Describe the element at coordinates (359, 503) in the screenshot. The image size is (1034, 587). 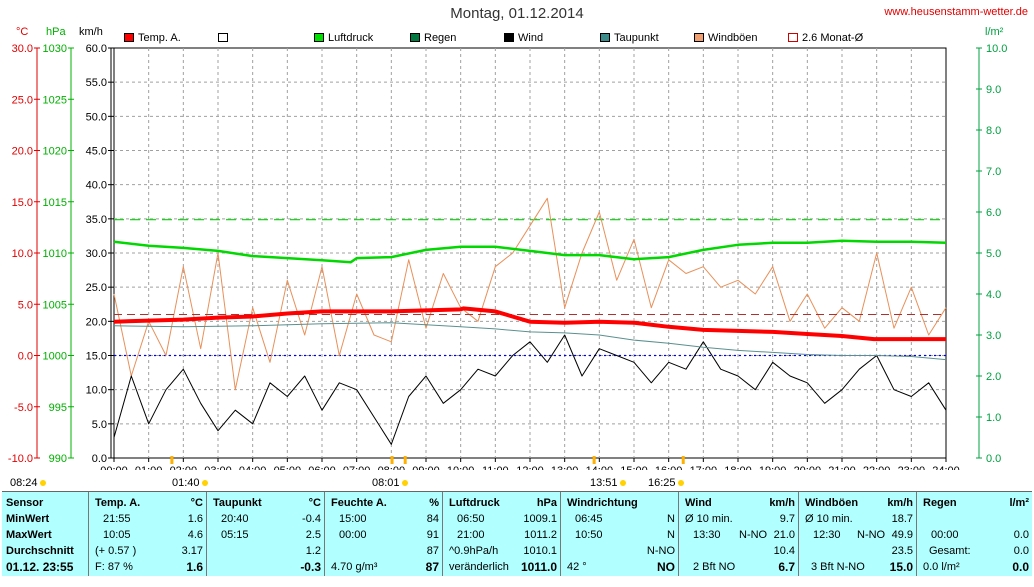
I see `hum-header: Feuchte A.` at that location.